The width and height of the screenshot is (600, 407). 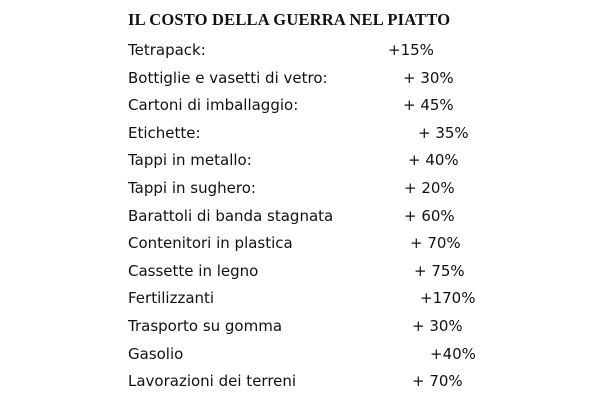 I want to click on row-label: Lavorazioni dei terreni, so click(x=212, y=381).